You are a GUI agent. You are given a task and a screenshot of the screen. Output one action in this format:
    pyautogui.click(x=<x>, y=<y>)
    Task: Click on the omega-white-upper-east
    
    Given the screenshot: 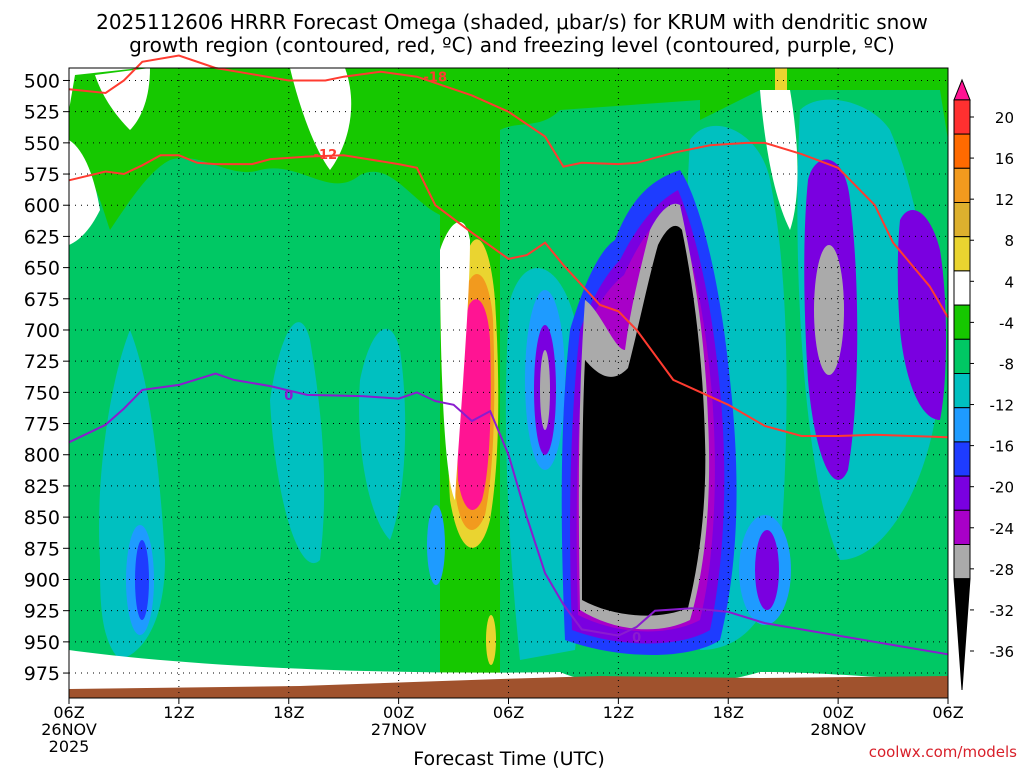 What is the action you would take?
    pyautogui.click(x=779, y=160)
    